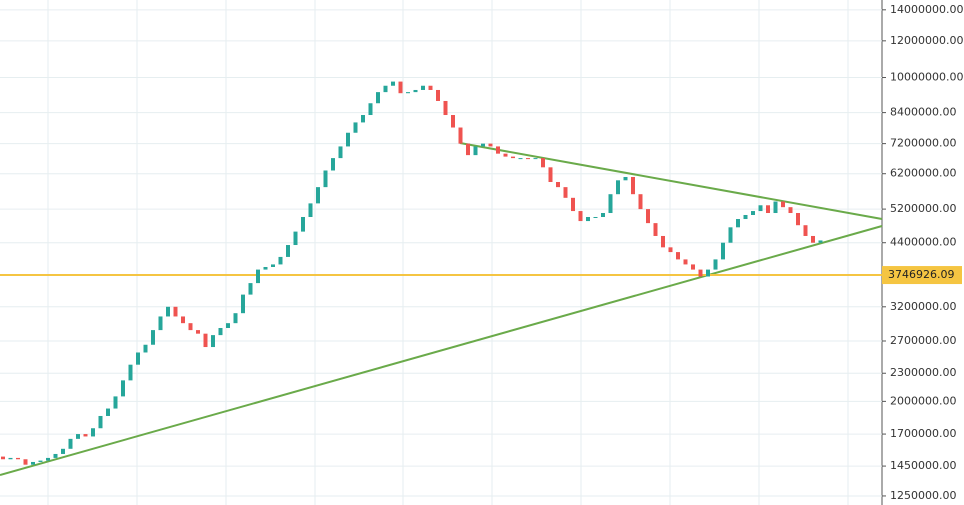 This screenshot has height=505, width=964. What do you see at coordinates (923, 465) in the screenshot?
I see `y-tick-label: 1450000.00` at bounding box center [923, 465].